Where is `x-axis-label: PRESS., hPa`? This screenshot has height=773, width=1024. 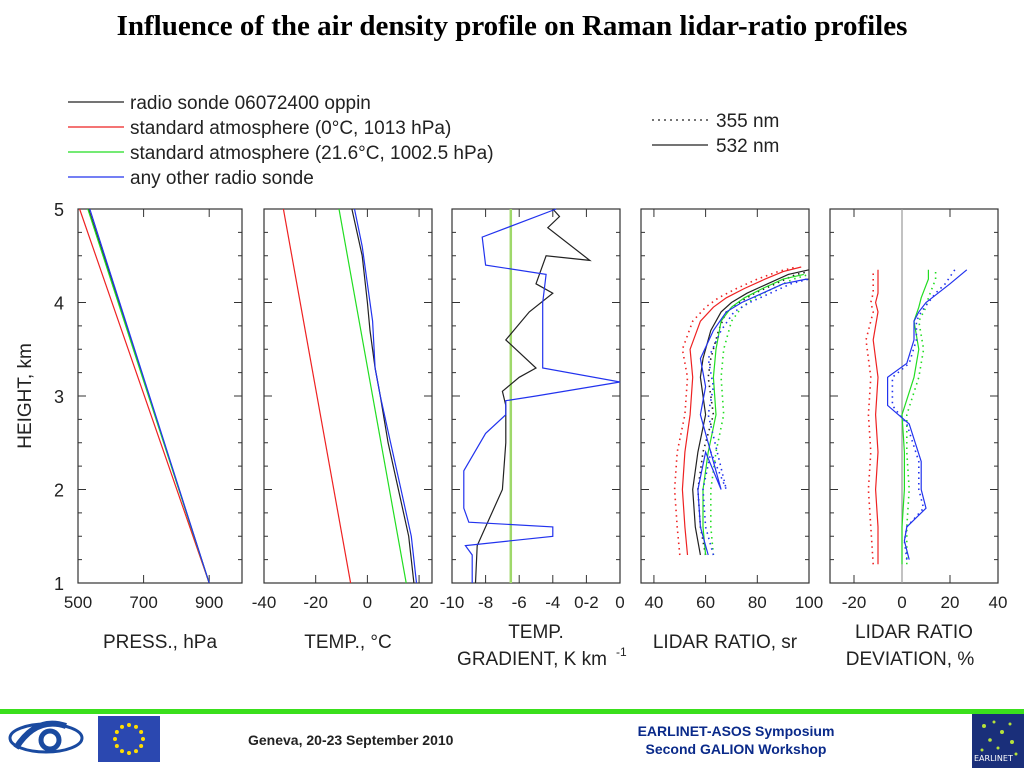
x-axis-label: PRESS., hPa is located at coordinates (160, 642).